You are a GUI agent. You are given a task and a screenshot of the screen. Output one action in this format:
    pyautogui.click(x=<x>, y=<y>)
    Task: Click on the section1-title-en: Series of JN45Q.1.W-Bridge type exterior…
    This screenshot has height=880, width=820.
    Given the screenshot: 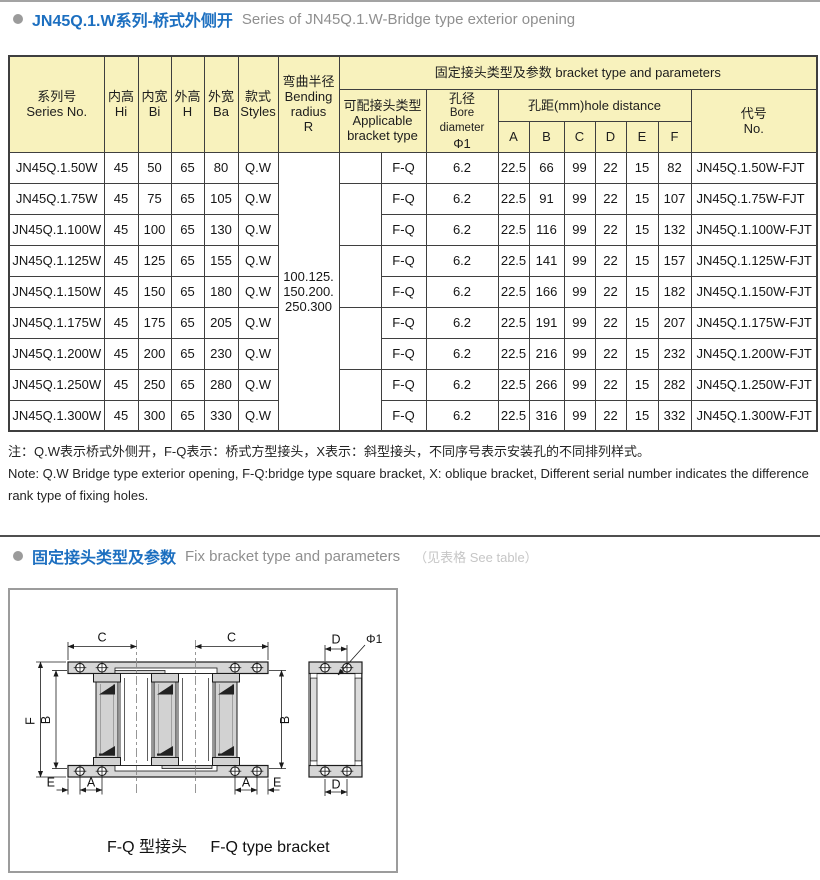 What is the action you would take?
    pyautogui.click(x=408, y=19)
    